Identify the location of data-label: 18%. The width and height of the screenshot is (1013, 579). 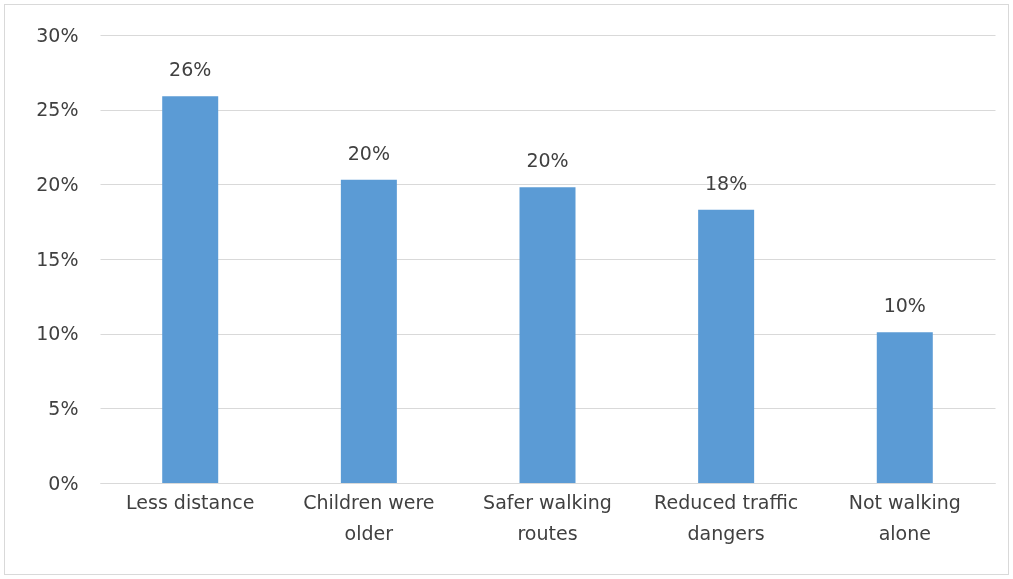
(726, 182).